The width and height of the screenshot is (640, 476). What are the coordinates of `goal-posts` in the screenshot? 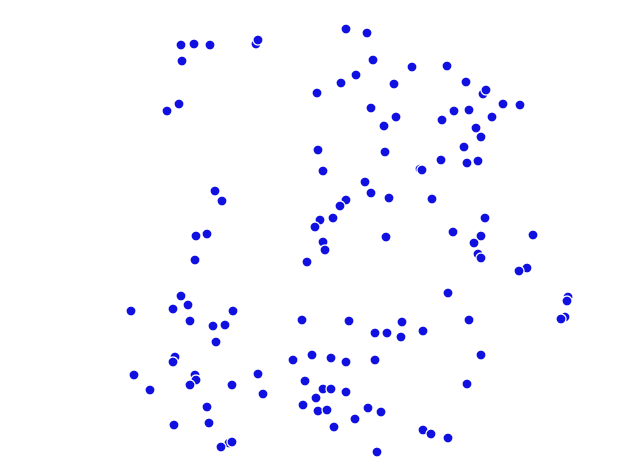 It's located at (320, 237).